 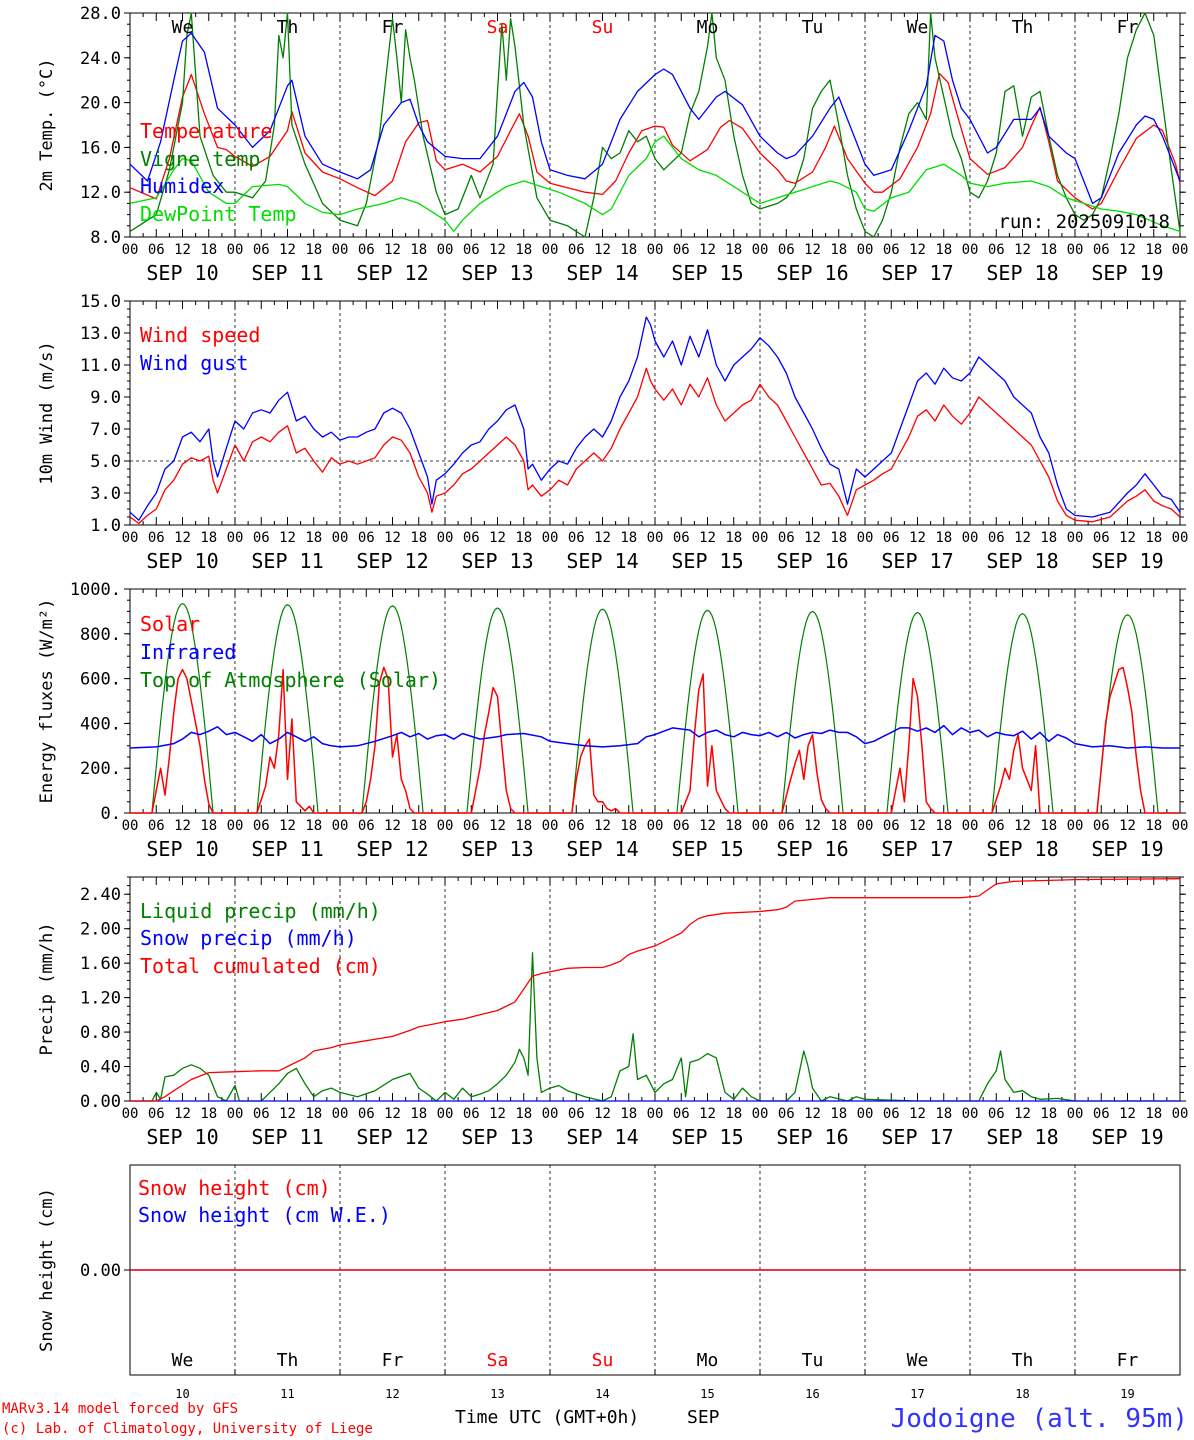 I want to click on legend-entry: DewPoint Temp, so click(x=218, y=214).